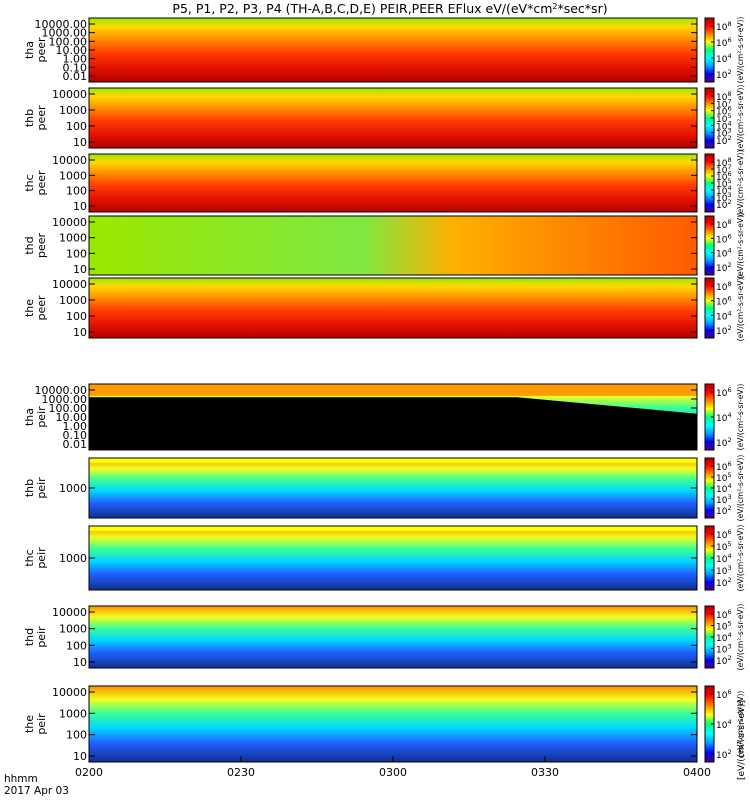 The width and height of the screenshot is (750, 804). Describe the element at coordinates (36, 791) in the screenshot. I see `x-date-label: 2017 Apr 03` at that location.